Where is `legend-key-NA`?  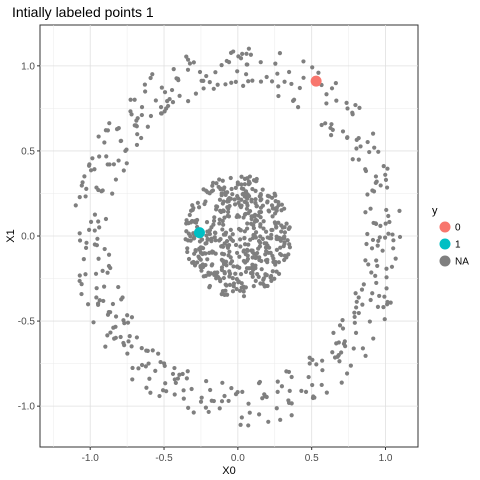 legend-key-NA is located at coordinates (445, 261).